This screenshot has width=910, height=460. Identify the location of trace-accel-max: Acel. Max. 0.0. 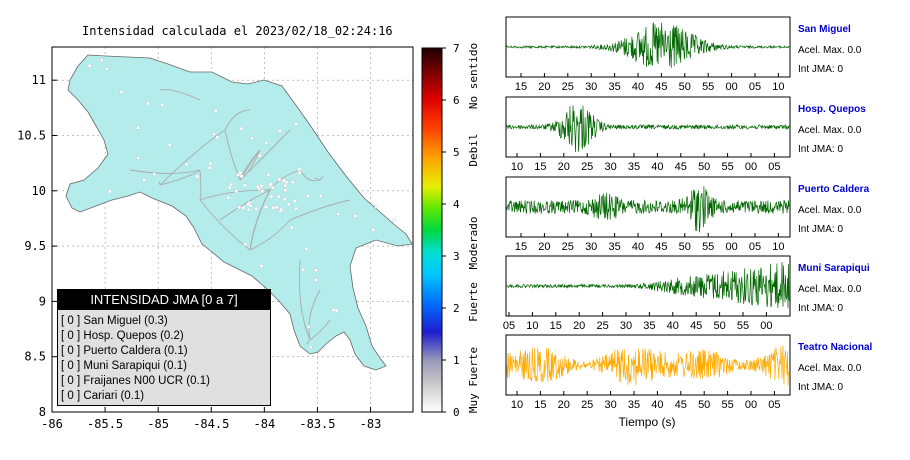
(830, 50).